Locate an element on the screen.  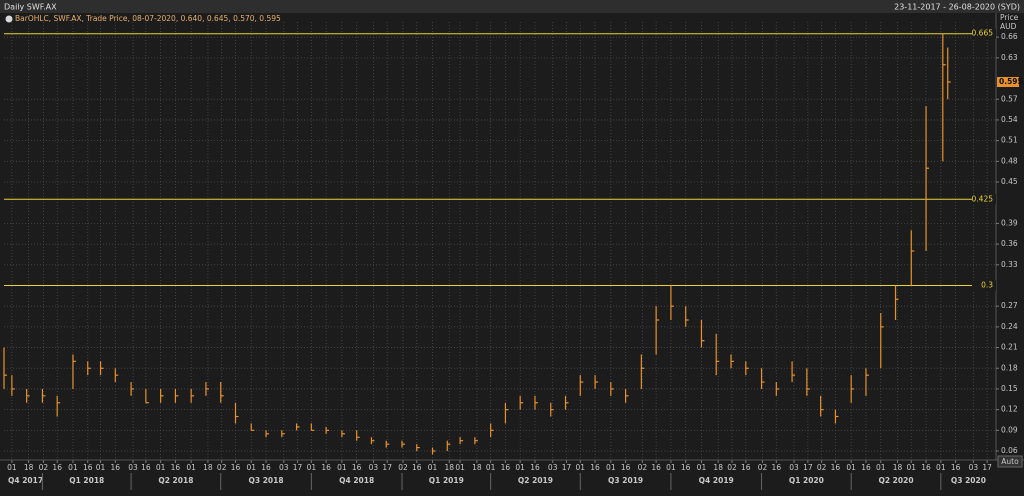
auto-button is located at coordinates (1010, 461).